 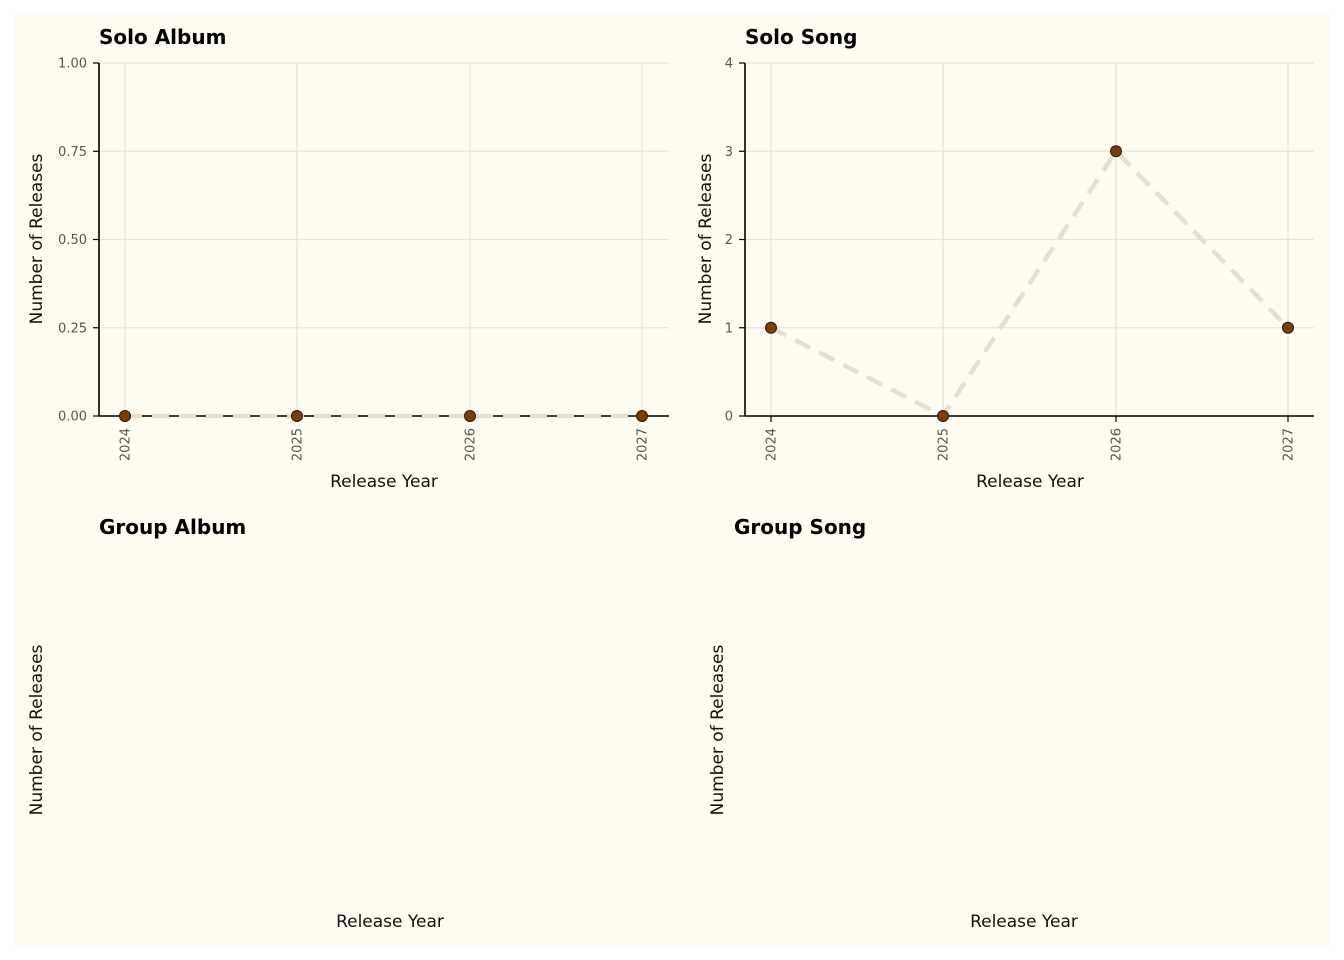 What do you see at coordinates (1029, 283) in the screenshot?
I see `series-line` at bounding box center [1029, 283].